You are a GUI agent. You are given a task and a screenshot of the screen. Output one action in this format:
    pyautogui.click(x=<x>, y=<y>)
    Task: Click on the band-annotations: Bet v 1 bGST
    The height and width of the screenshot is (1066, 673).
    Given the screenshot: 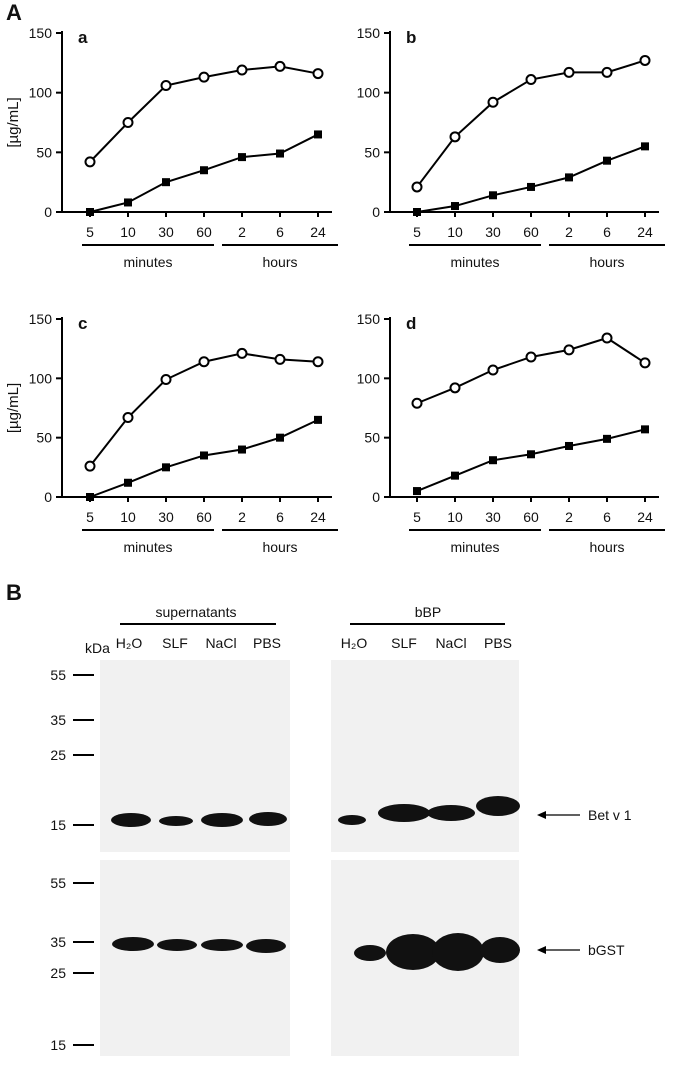 What is the action you would take?
    pyautogui.click(x=584, y=882)
    